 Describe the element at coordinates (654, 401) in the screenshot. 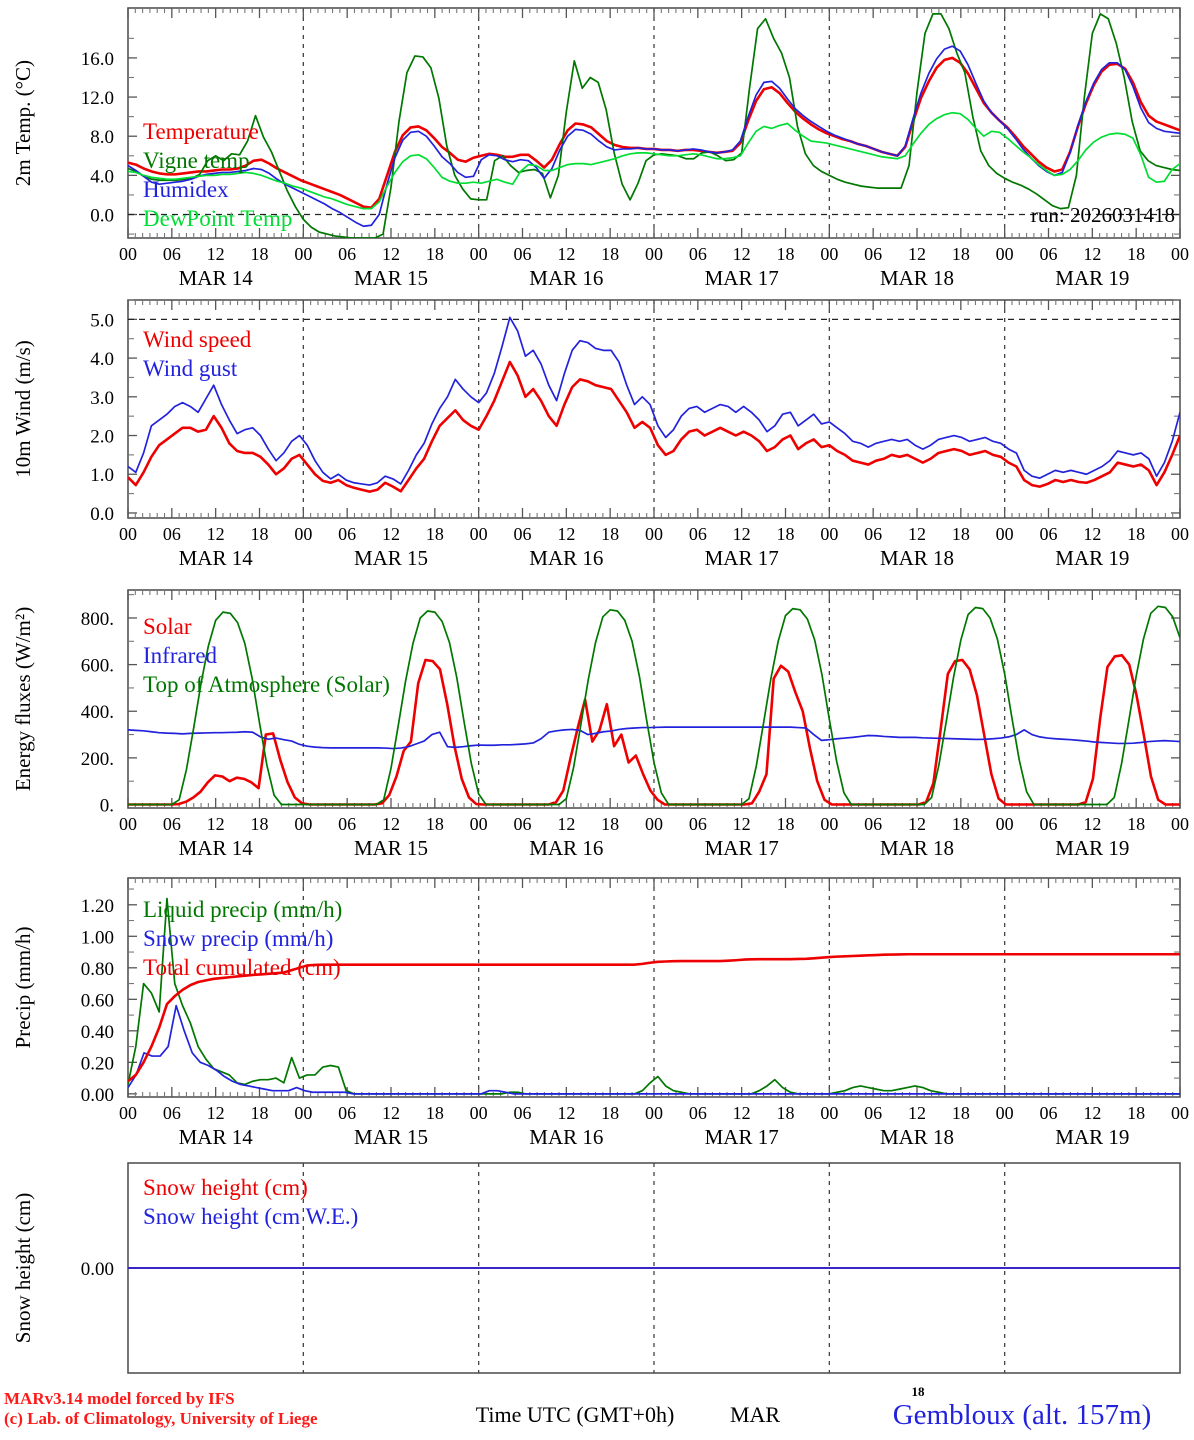

I see `series-wind-gust` at that location.